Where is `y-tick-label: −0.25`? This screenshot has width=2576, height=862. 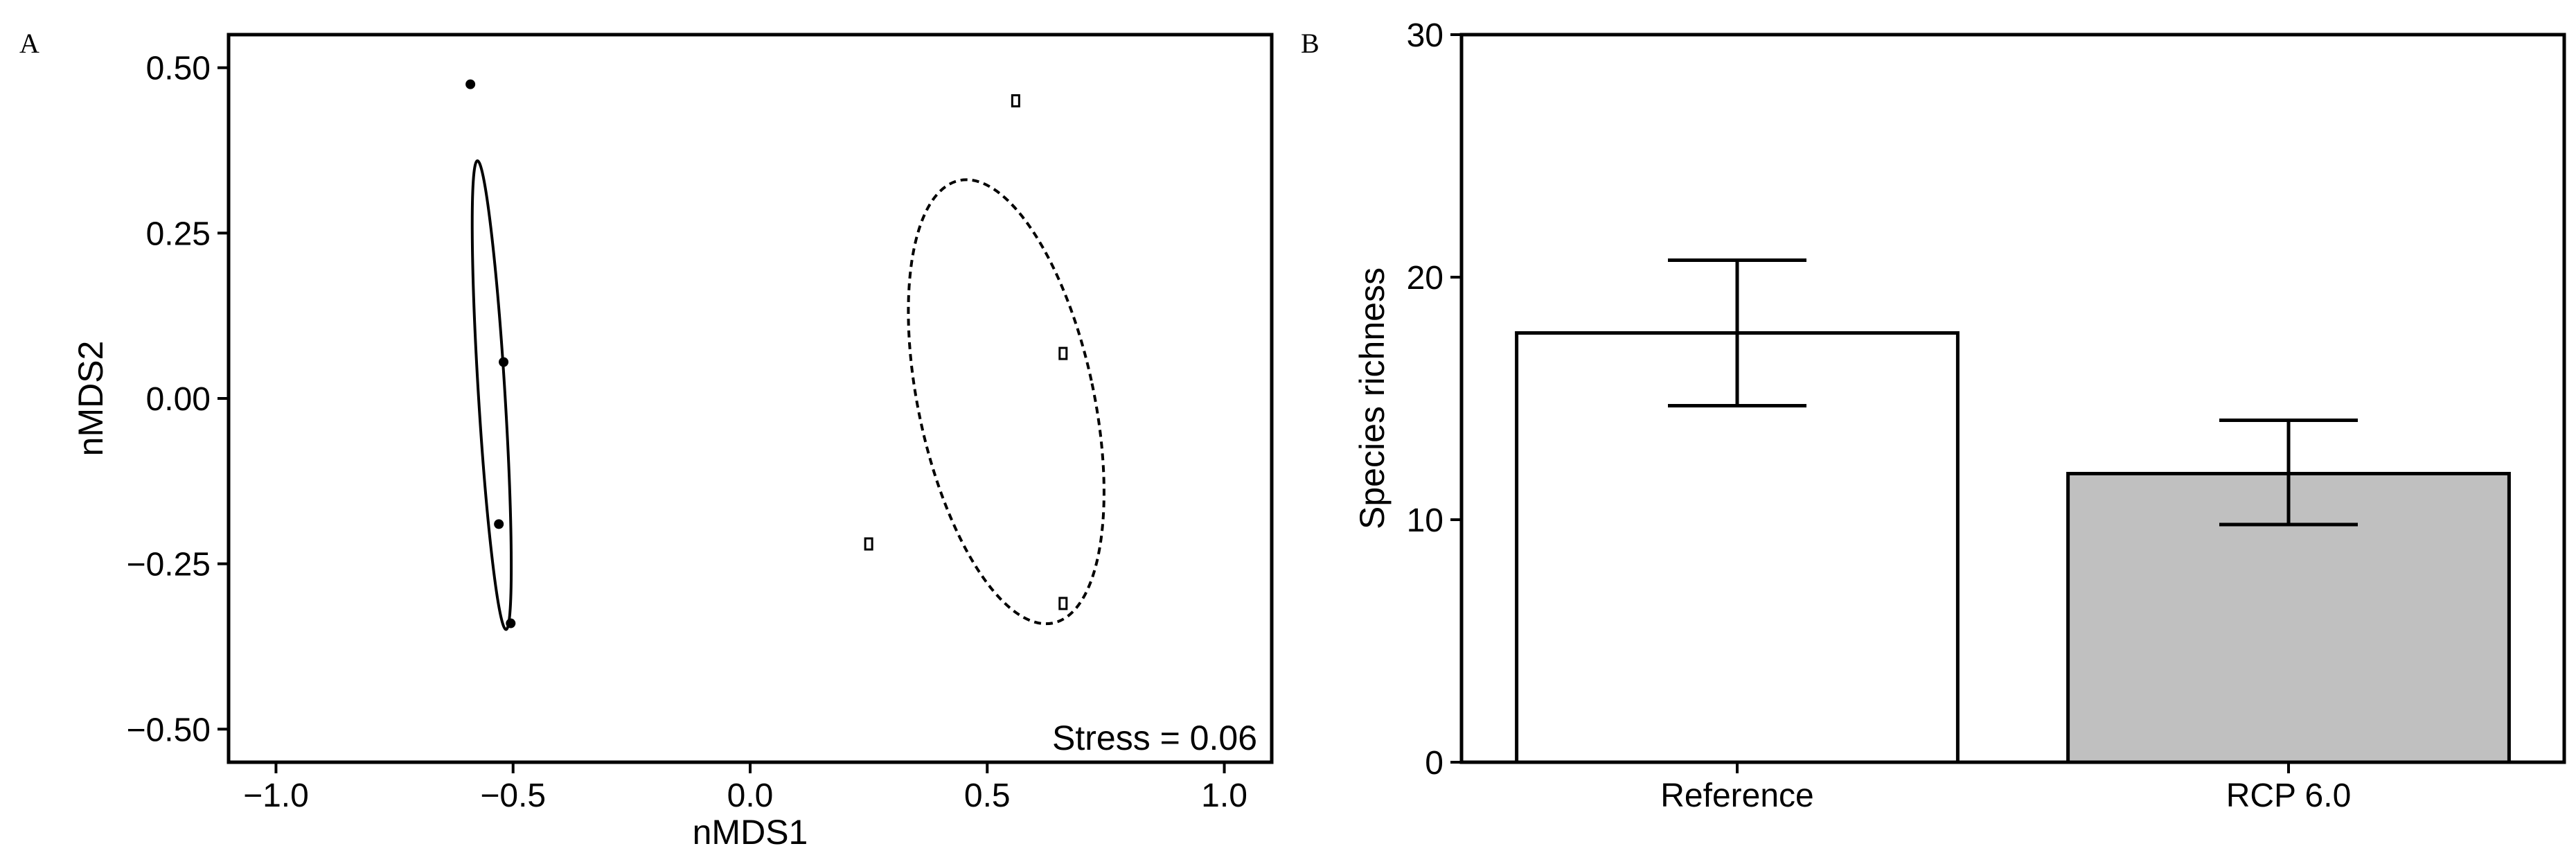 y-tick-label: −0.25 is located at coordinates (169, 565).